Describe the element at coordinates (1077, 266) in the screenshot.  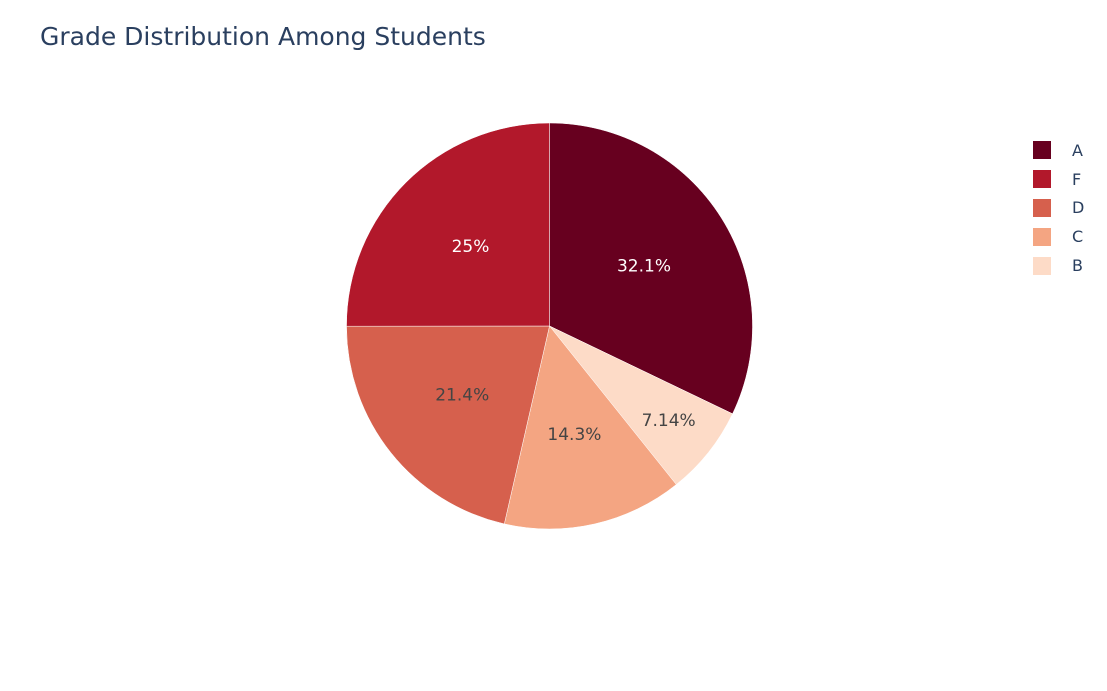
I see `legend-label: B` at that location.